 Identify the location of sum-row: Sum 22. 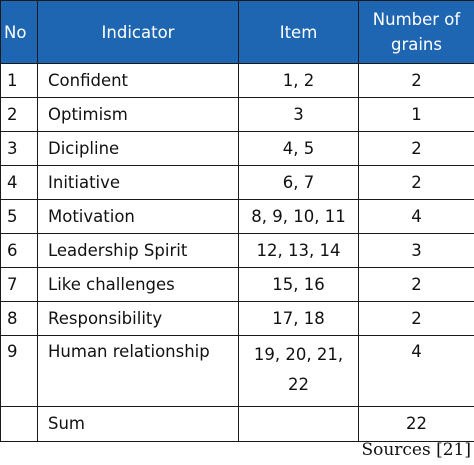
(237, 424).